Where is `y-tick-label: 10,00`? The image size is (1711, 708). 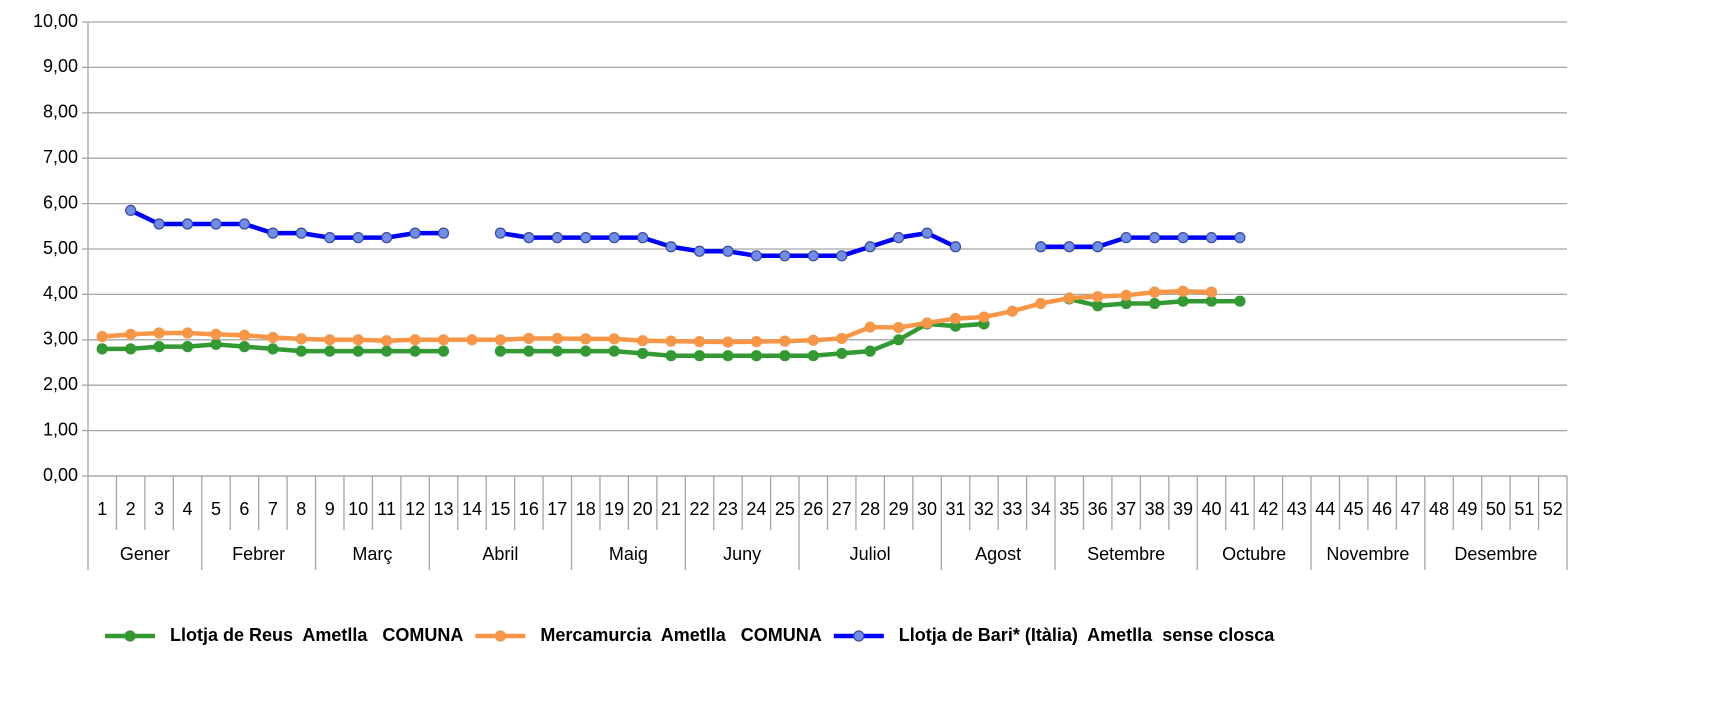 y-tick-label: 10,00 is located at coordinates (55, 21).